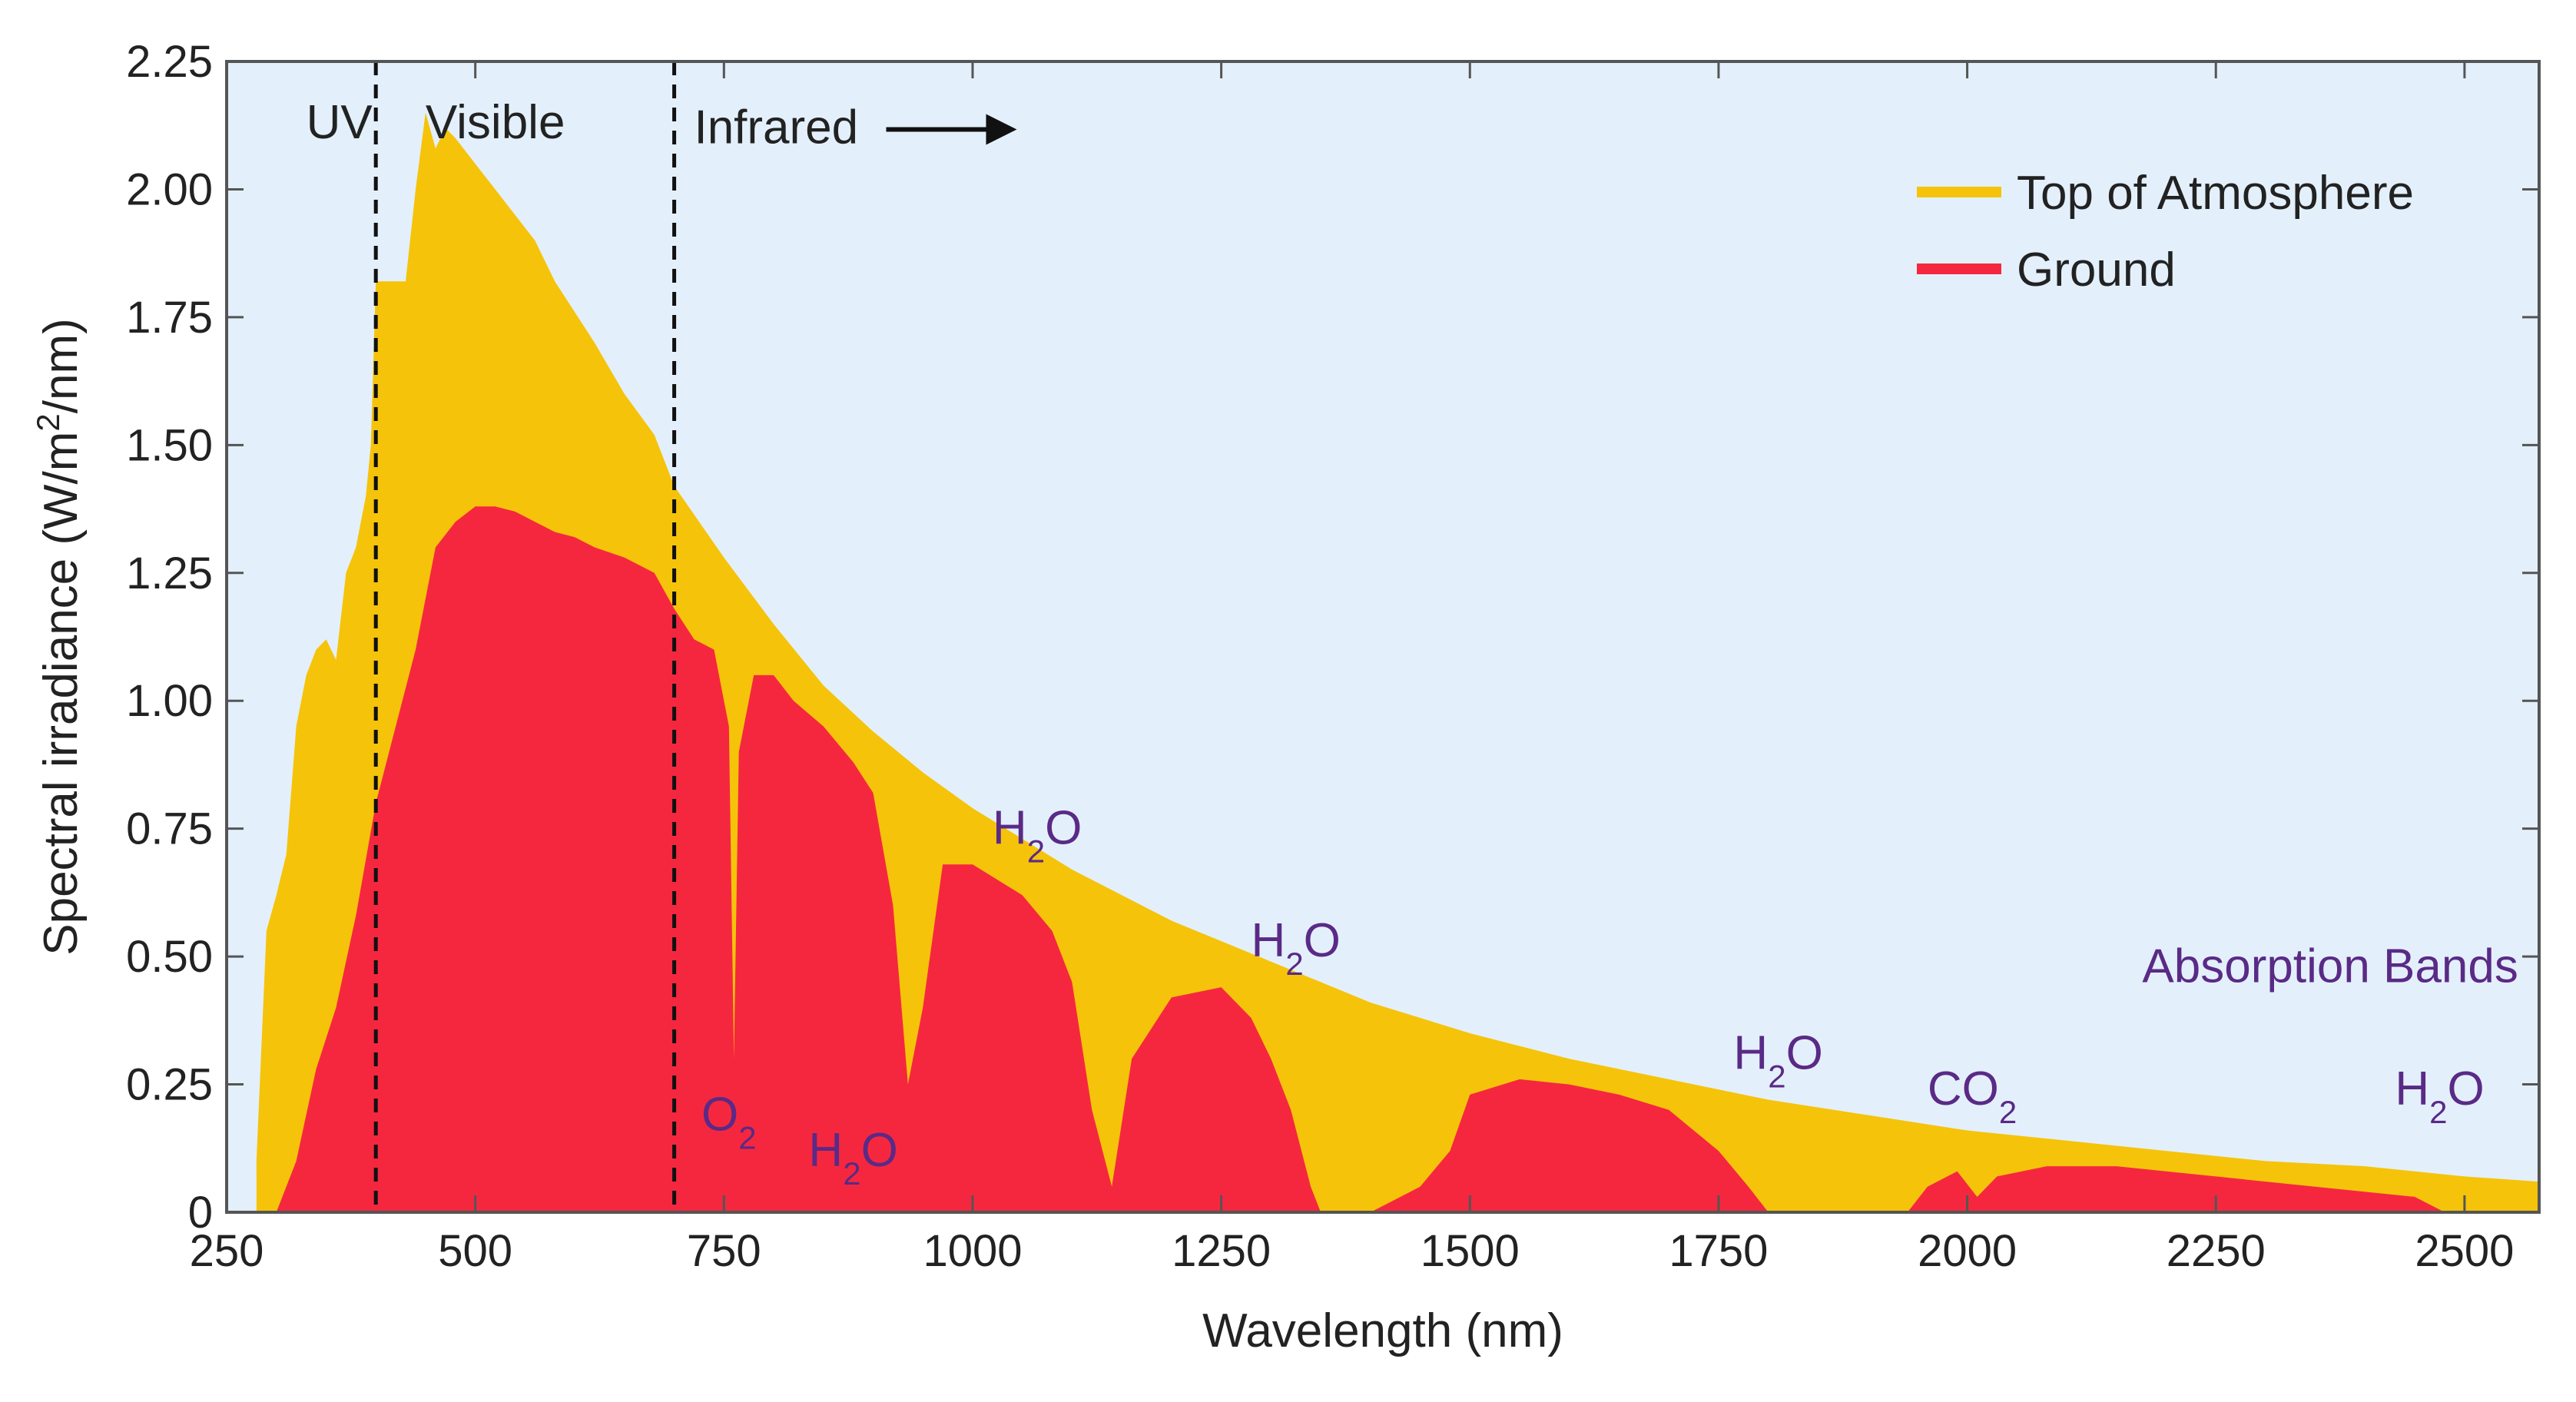 This screenshot has width=2576, height=1402. I want to click on x-tick-label: 250, so click(227, 1251).